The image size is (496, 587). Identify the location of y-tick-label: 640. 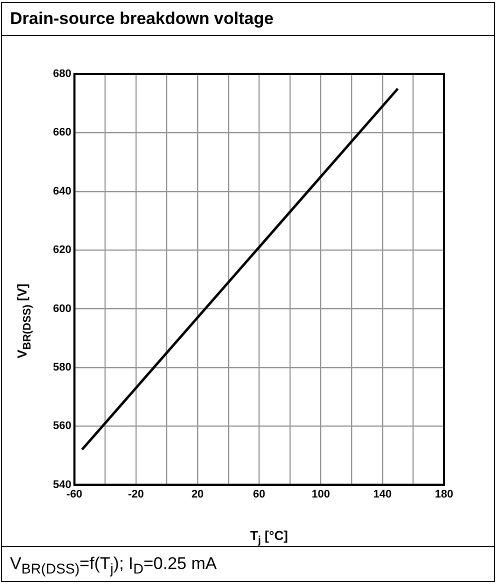
(62, 191).